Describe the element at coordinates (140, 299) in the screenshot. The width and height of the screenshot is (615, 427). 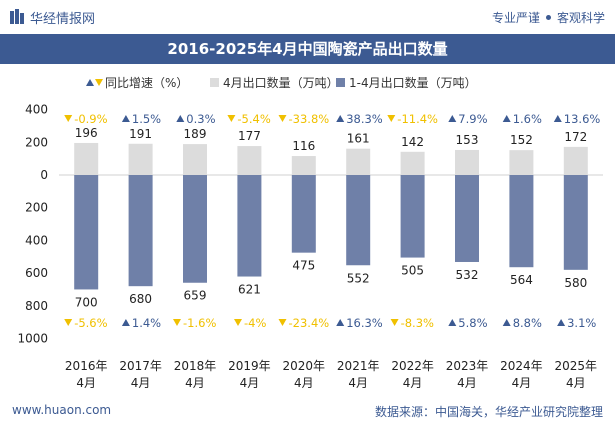
I see `value-label-cumulative: 680` at that location.